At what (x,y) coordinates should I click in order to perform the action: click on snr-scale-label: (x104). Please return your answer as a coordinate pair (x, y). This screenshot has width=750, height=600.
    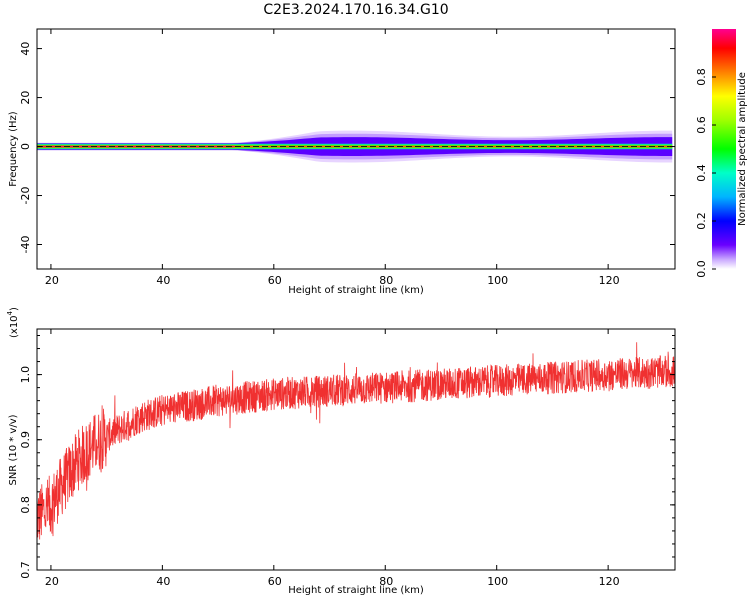
    Looking at the image, I should click on (13, 322).